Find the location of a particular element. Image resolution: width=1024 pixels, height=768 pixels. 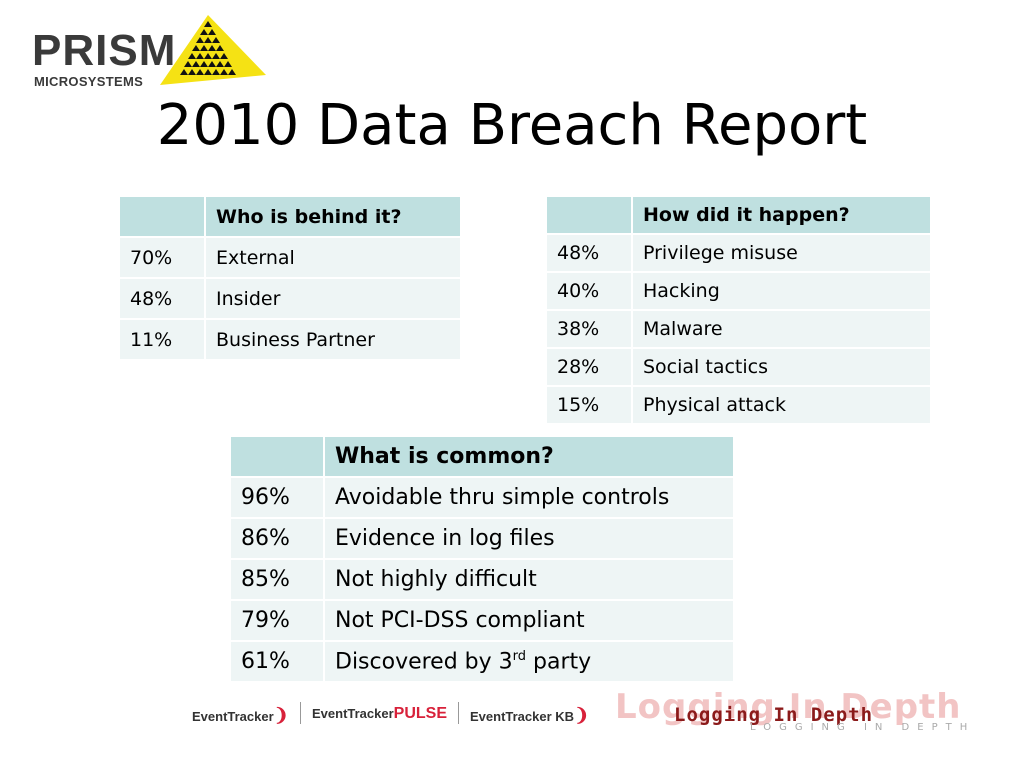

table-row: 85% Not highly difficult is located at coordinates (482, 579).